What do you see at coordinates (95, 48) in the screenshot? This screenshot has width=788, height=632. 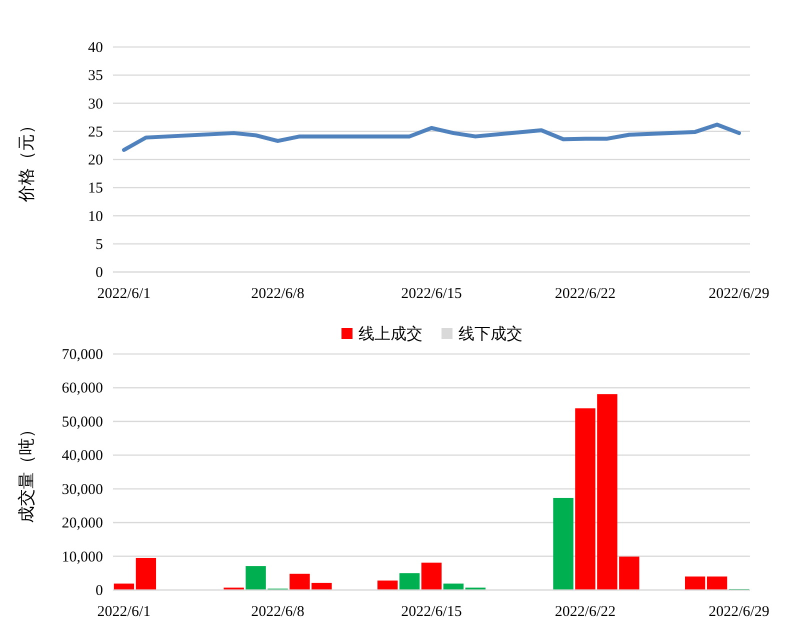 I see `y-tick-label: 40` at bounding box center [95, 48].